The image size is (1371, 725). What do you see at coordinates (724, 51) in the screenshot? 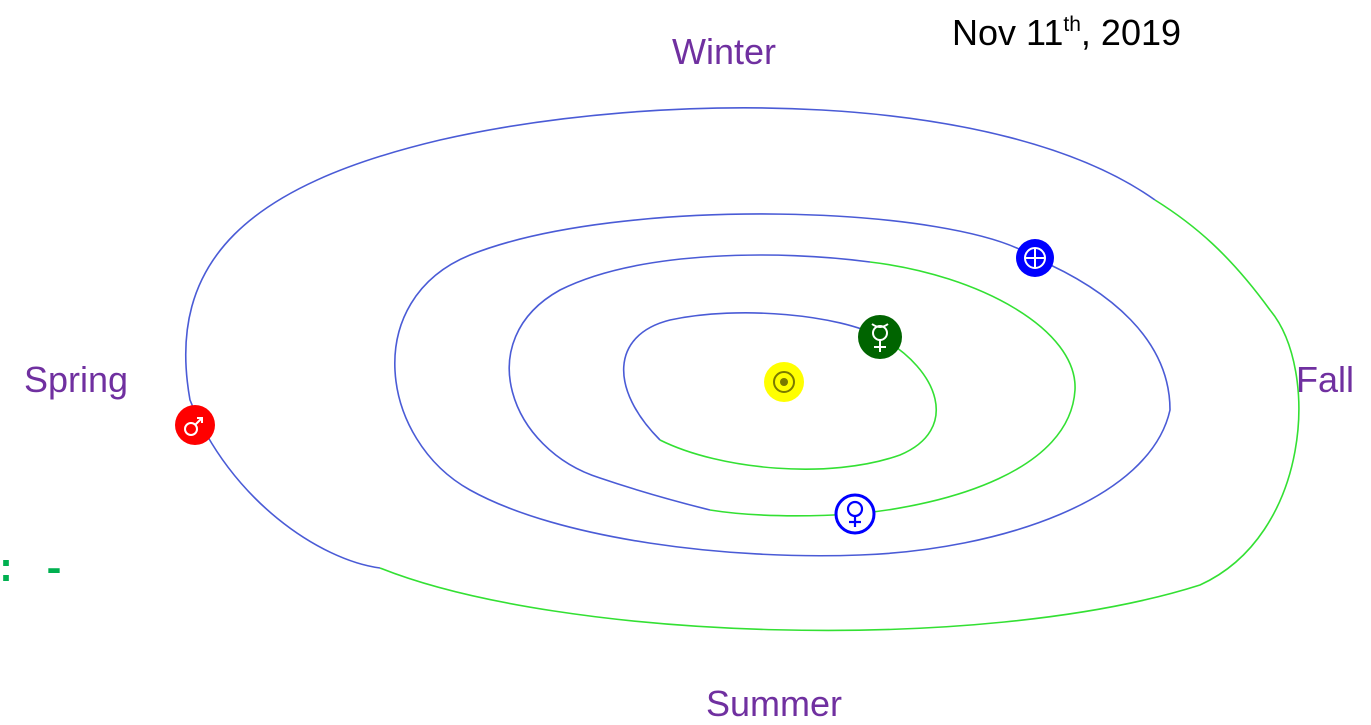
I see `season-label-winter: Winter` at bounding box center [724, 51].